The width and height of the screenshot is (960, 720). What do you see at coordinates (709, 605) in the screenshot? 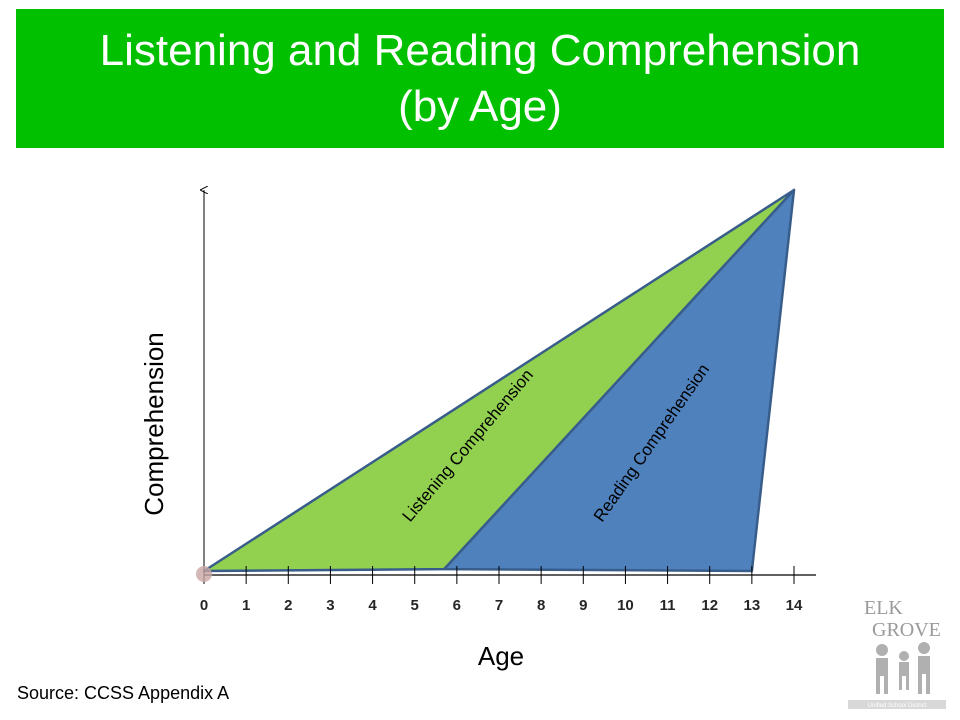
I see `x-tick-label: 12` at bounding box center [709, 605].